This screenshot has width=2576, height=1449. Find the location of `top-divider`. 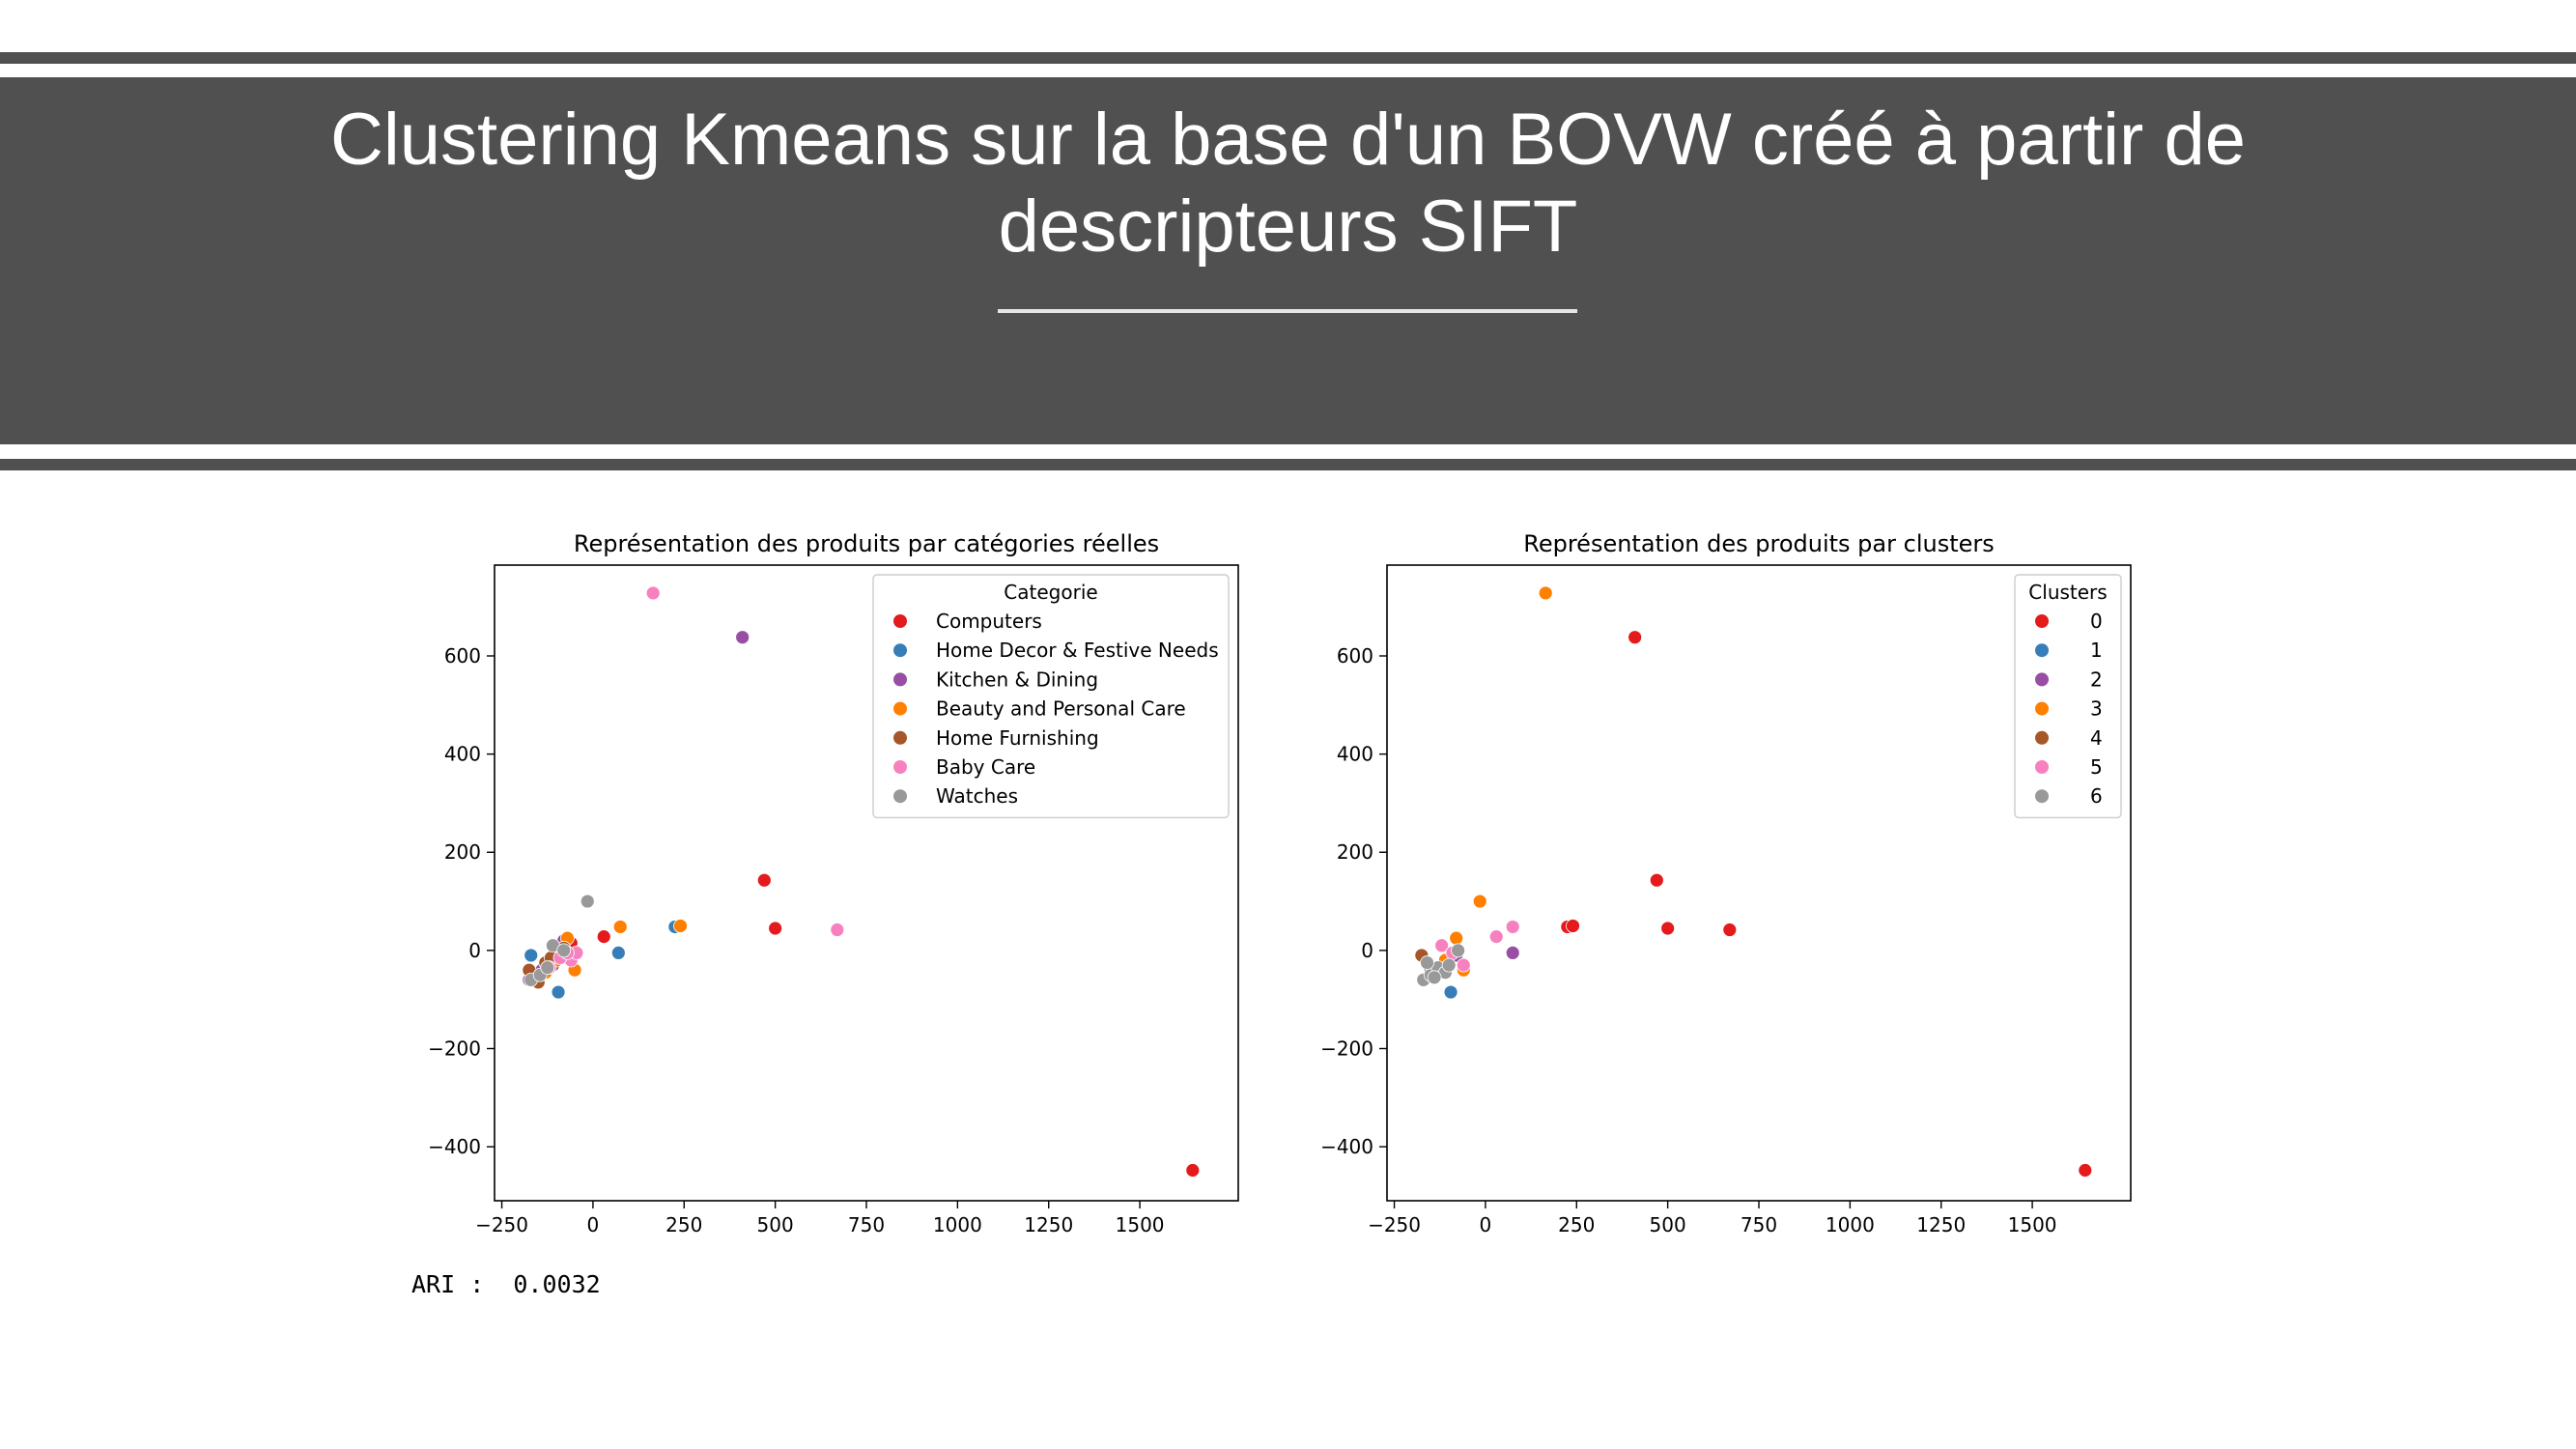

top-divider is located at coordinates (1288, 58).